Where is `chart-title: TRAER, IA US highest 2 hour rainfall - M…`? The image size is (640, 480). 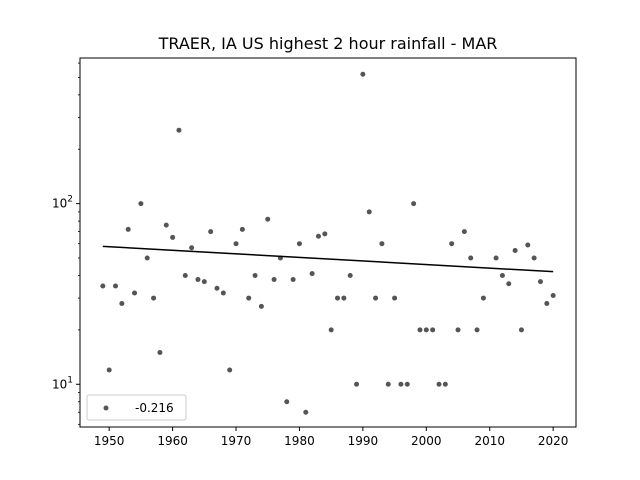 chart-title: TRAER, IA US highest 2 hour rainfall - M… is located at coordinates (328, 43).